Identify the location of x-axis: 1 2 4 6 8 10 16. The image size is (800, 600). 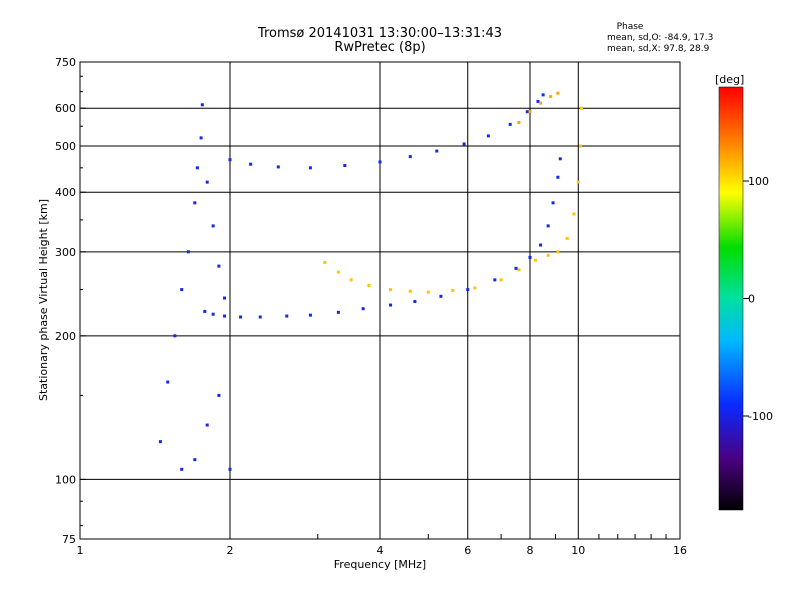
(382, 545).